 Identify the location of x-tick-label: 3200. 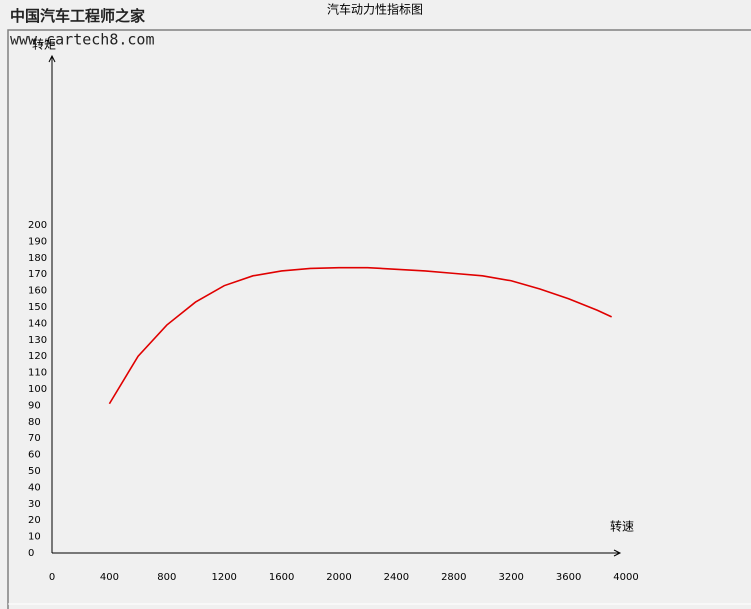
(510, 577).